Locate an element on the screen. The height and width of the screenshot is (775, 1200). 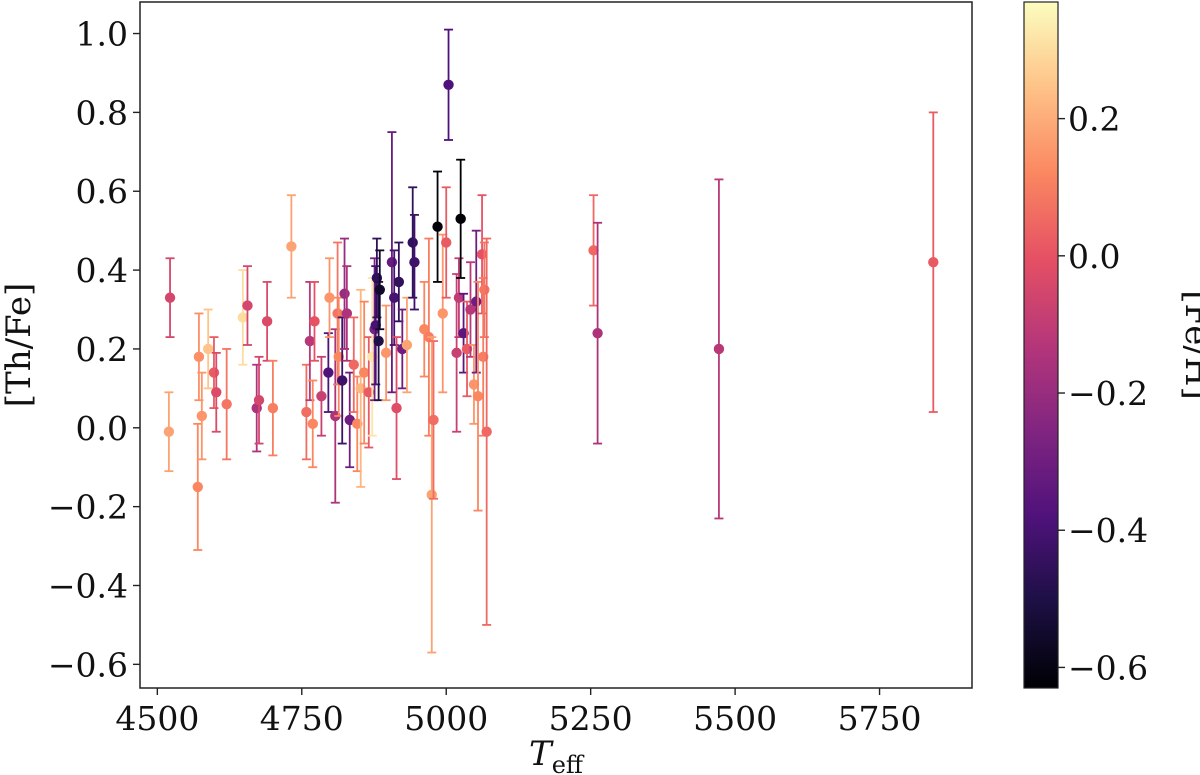
x-axis: 4500 4750 5000 5250 5500 5750 is located at coordinates (518, 713).